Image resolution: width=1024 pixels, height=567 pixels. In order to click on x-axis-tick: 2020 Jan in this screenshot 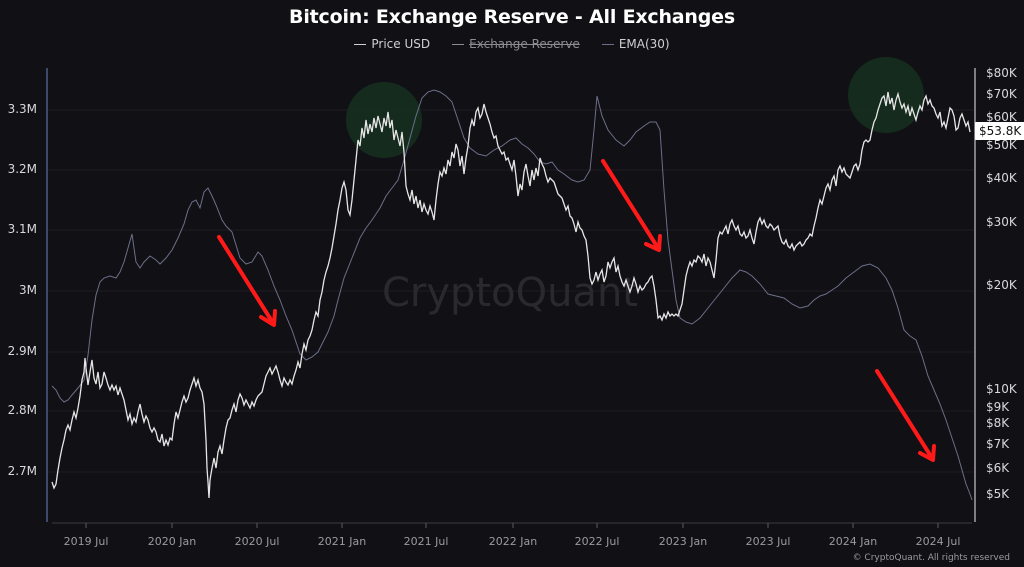, I will do `click(172, 541)`.